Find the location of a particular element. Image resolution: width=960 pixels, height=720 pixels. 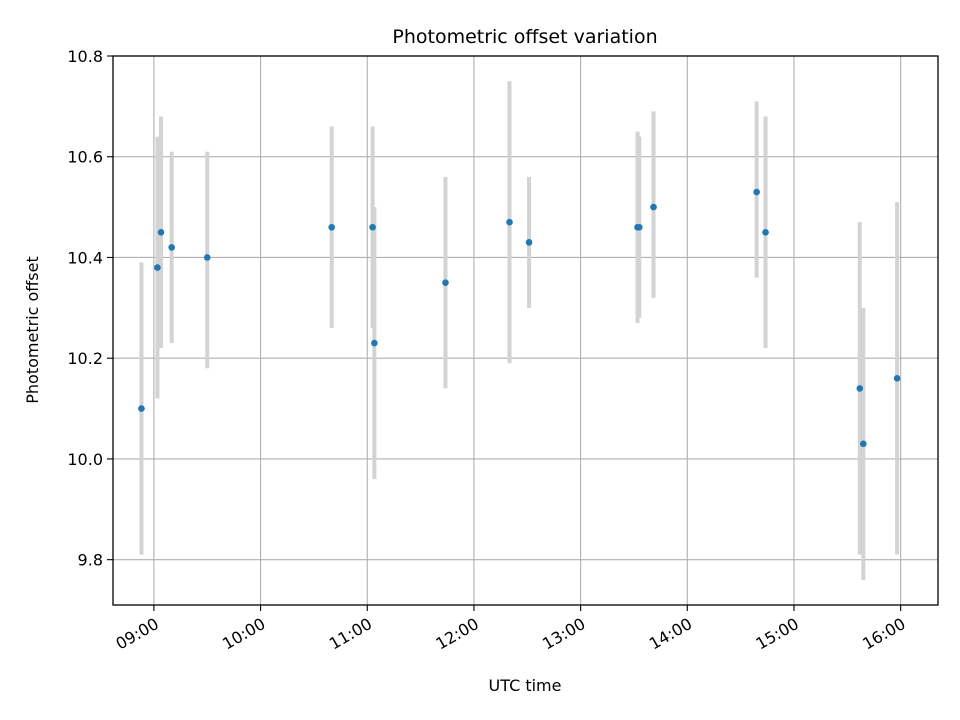

x-axis-label: UTC time is located at coordinates (525, 685).